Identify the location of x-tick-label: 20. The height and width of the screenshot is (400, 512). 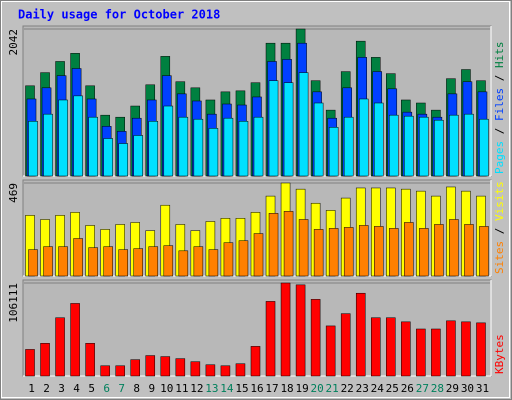
(317, 388).